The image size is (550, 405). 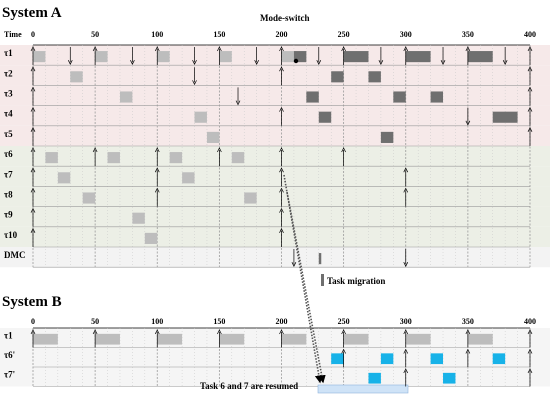 What do you see at coordinates (406, 34) in the screenshot?
I see `sys-a-tick-label: 300` at bounding box center [406, 34].